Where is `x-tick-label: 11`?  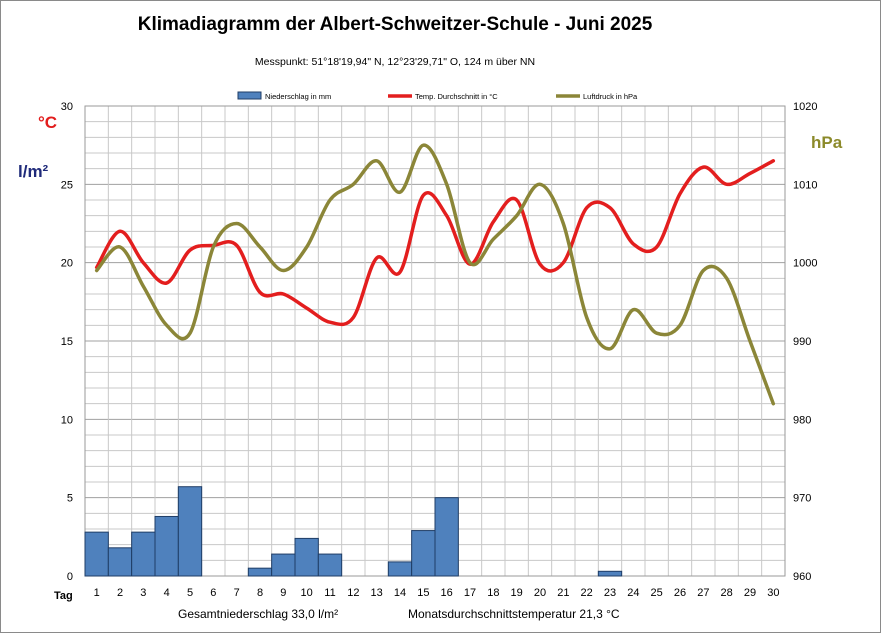
x-tick-label: 11 is located at coordinates (329, 593).